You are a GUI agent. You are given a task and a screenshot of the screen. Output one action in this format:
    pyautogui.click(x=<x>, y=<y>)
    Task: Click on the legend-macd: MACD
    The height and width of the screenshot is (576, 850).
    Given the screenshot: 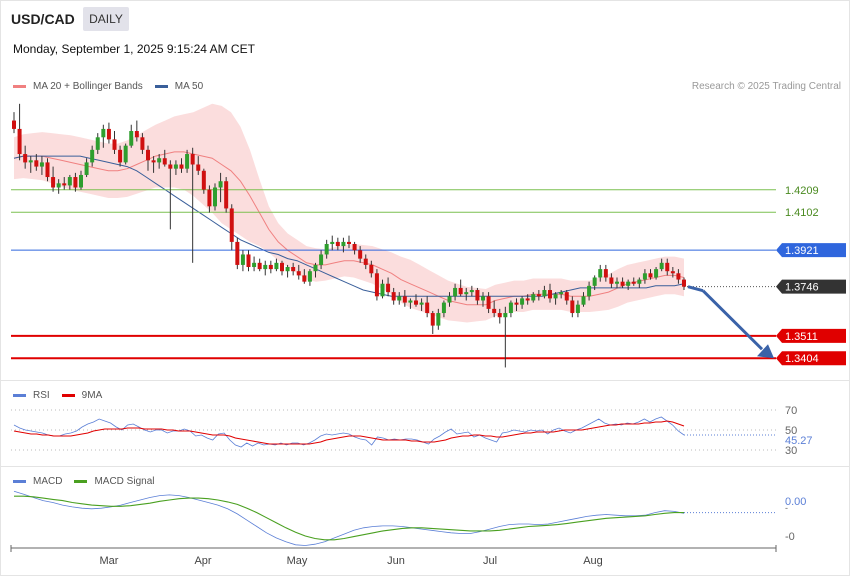 What is the action you would take?
    pyautogui.click(x=37, y=481)
    